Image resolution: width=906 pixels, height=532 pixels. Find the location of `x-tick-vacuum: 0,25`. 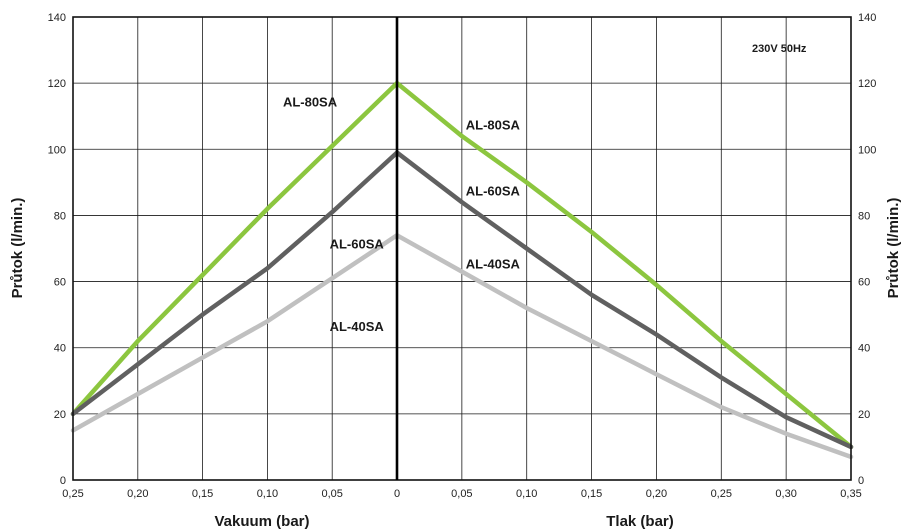

x-tick-vacuum: 0,25 is located at coordinates (72, 494).